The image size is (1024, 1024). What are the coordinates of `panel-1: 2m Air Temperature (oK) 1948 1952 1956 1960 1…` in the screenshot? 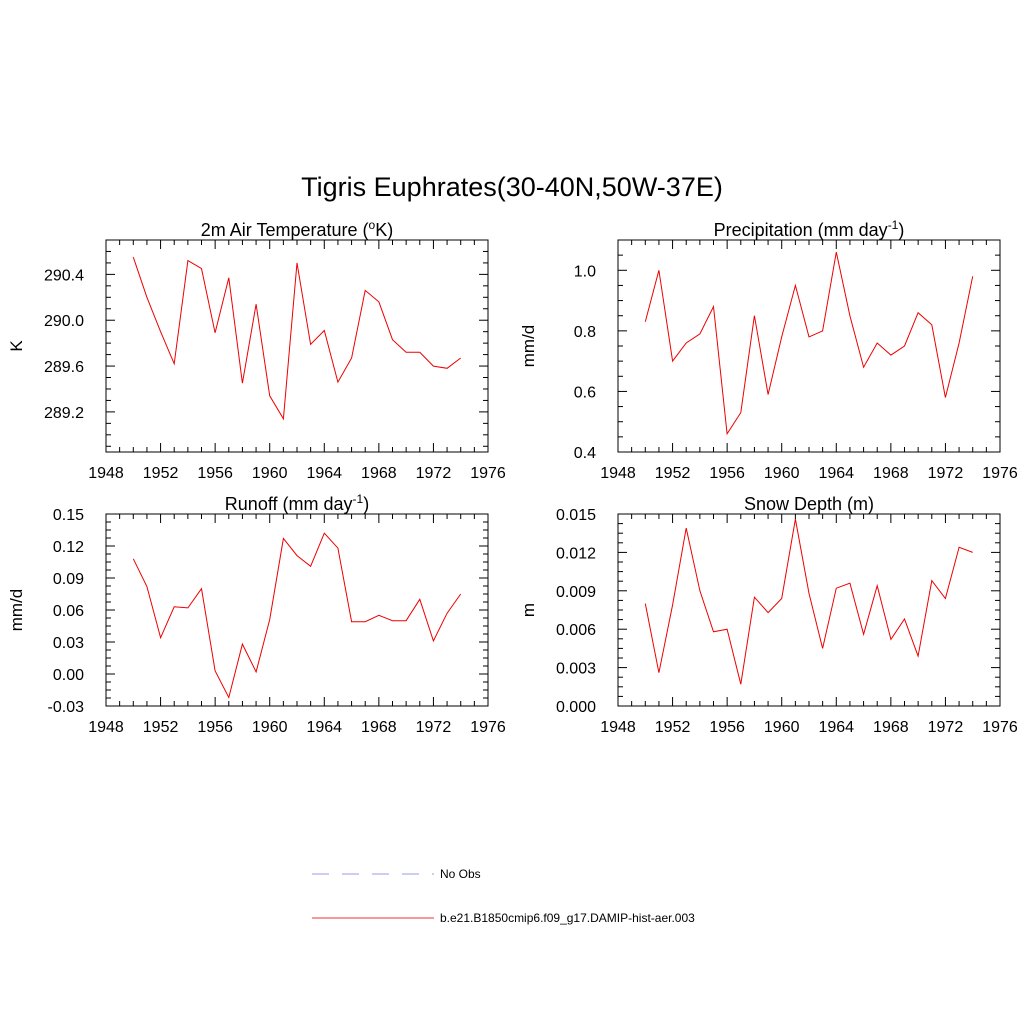 It's located at (256, 350).